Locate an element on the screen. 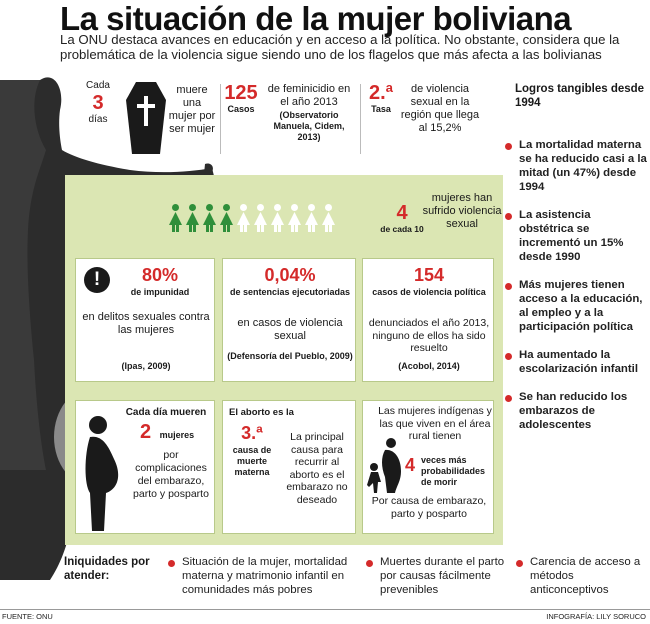 Image resolution: width=650 pixels, height=624 pixels. sentences-label: de sentencias ejecutoriadas is located at coordinates (290, 292).